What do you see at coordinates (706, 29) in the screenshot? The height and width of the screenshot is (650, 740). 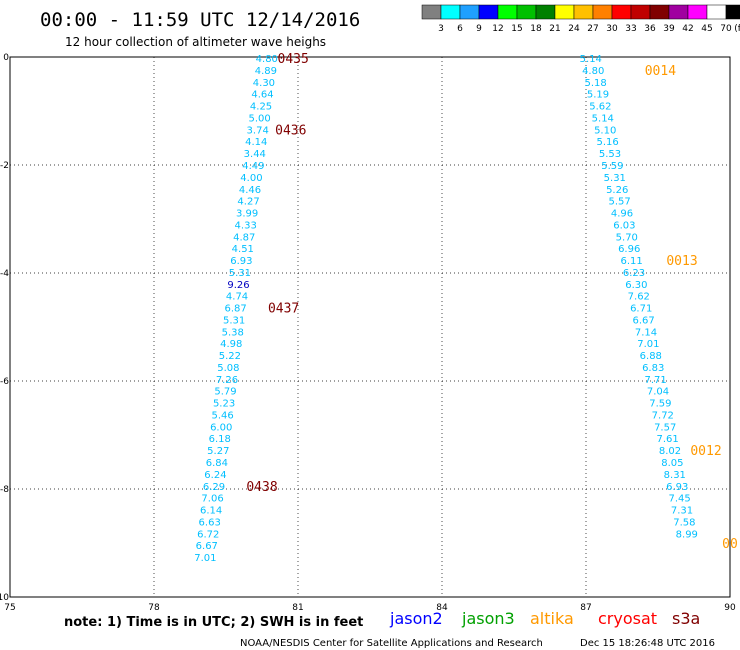 I see `legend-label: 45` at bounding box center [706, 29].